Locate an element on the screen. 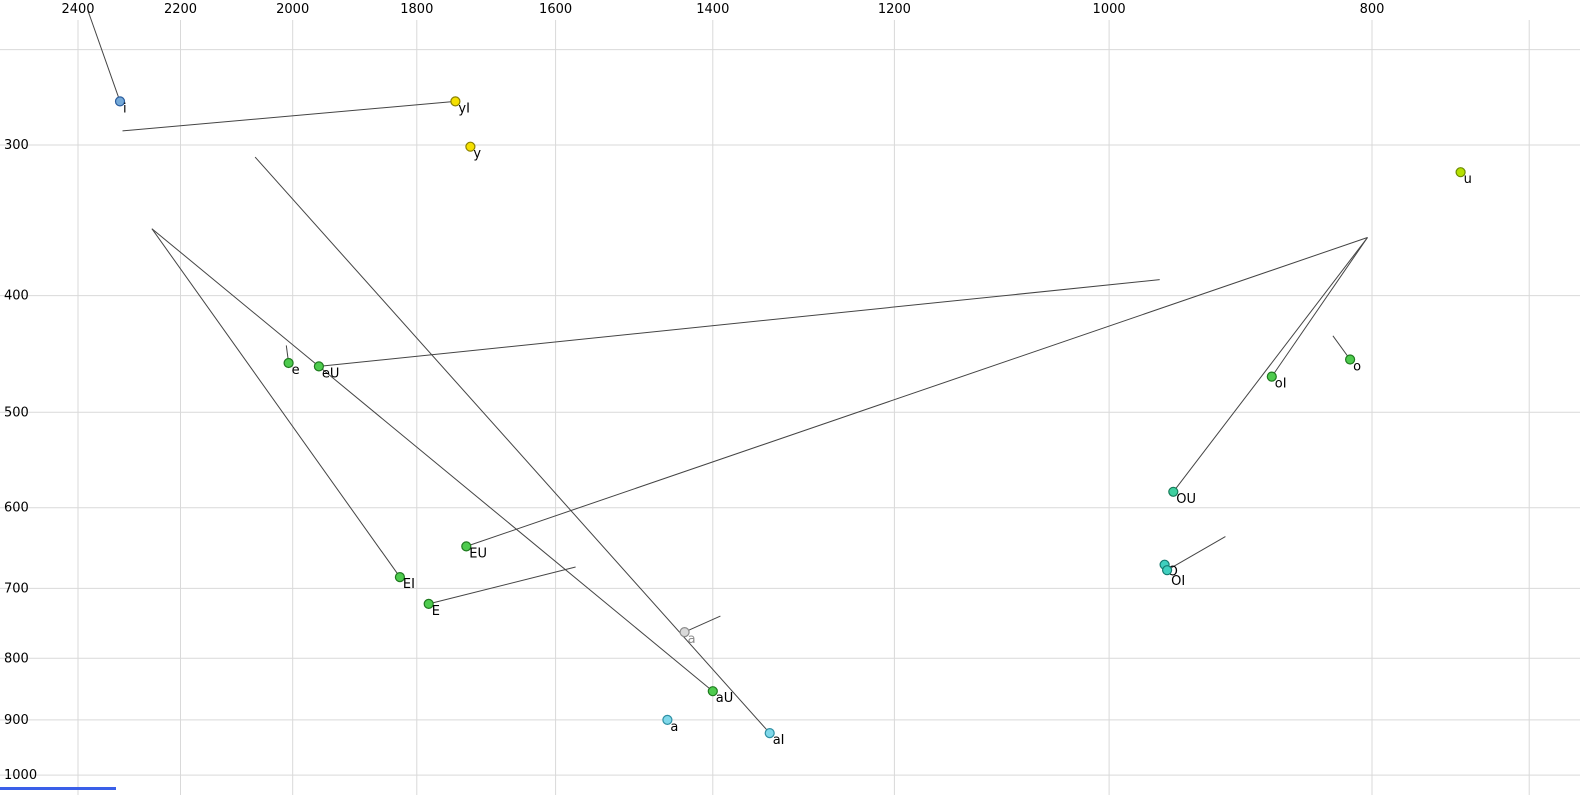 The width and height of the screenshot is (1580, 800). vowel-point-OI is located at coordinates (1167, 570).